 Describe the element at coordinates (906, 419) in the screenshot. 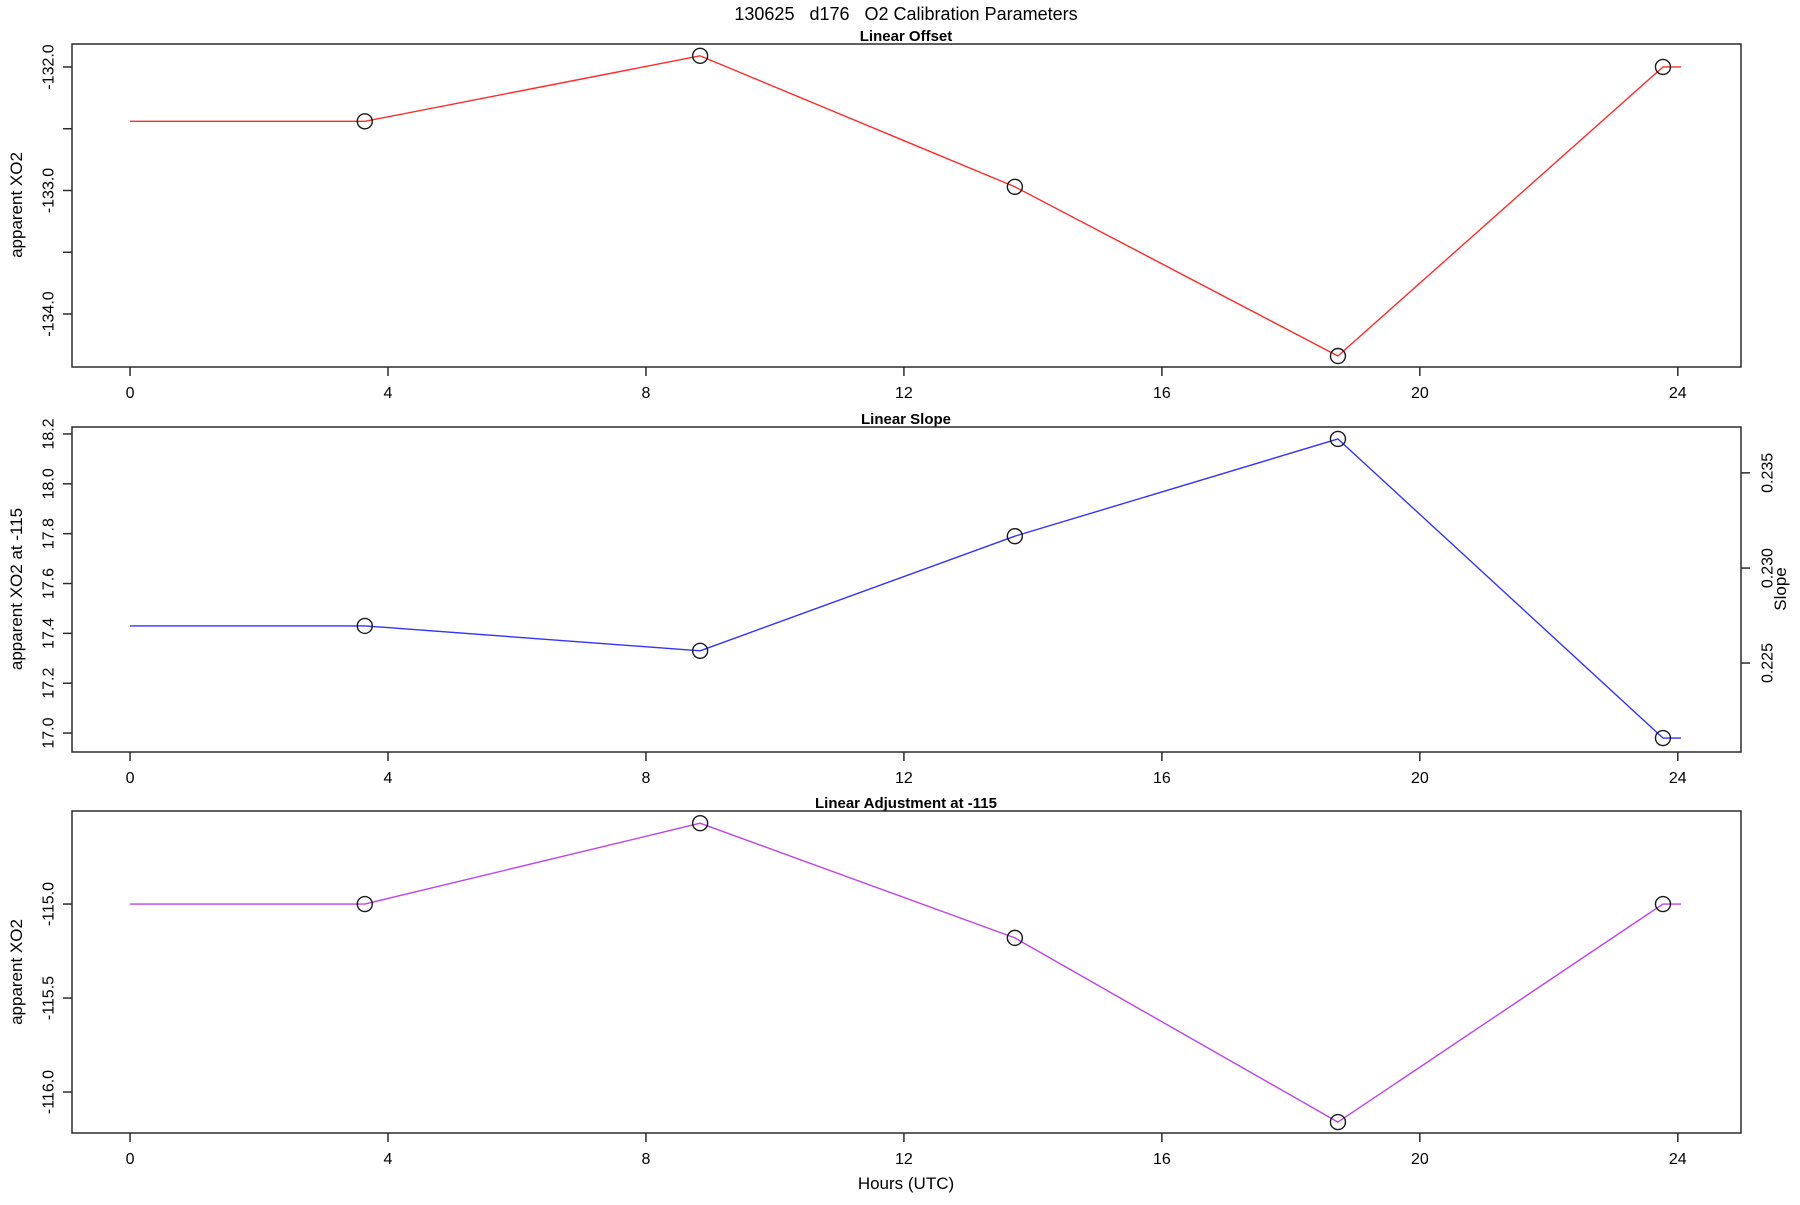

I see `panel-title-linear-slope: Linear Slope` at that location.